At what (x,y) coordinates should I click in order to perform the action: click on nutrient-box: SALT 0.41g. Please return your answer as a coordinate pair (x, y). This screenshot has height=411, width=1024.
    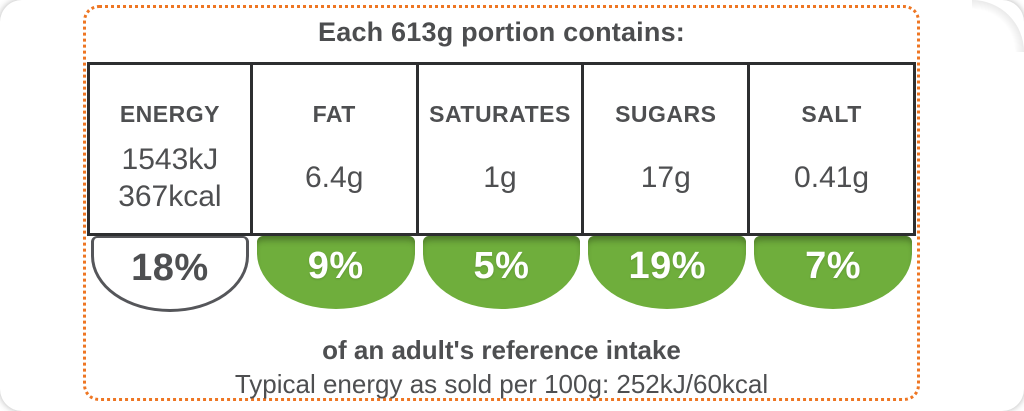
    Looking at the image, I should click on (833, 149).